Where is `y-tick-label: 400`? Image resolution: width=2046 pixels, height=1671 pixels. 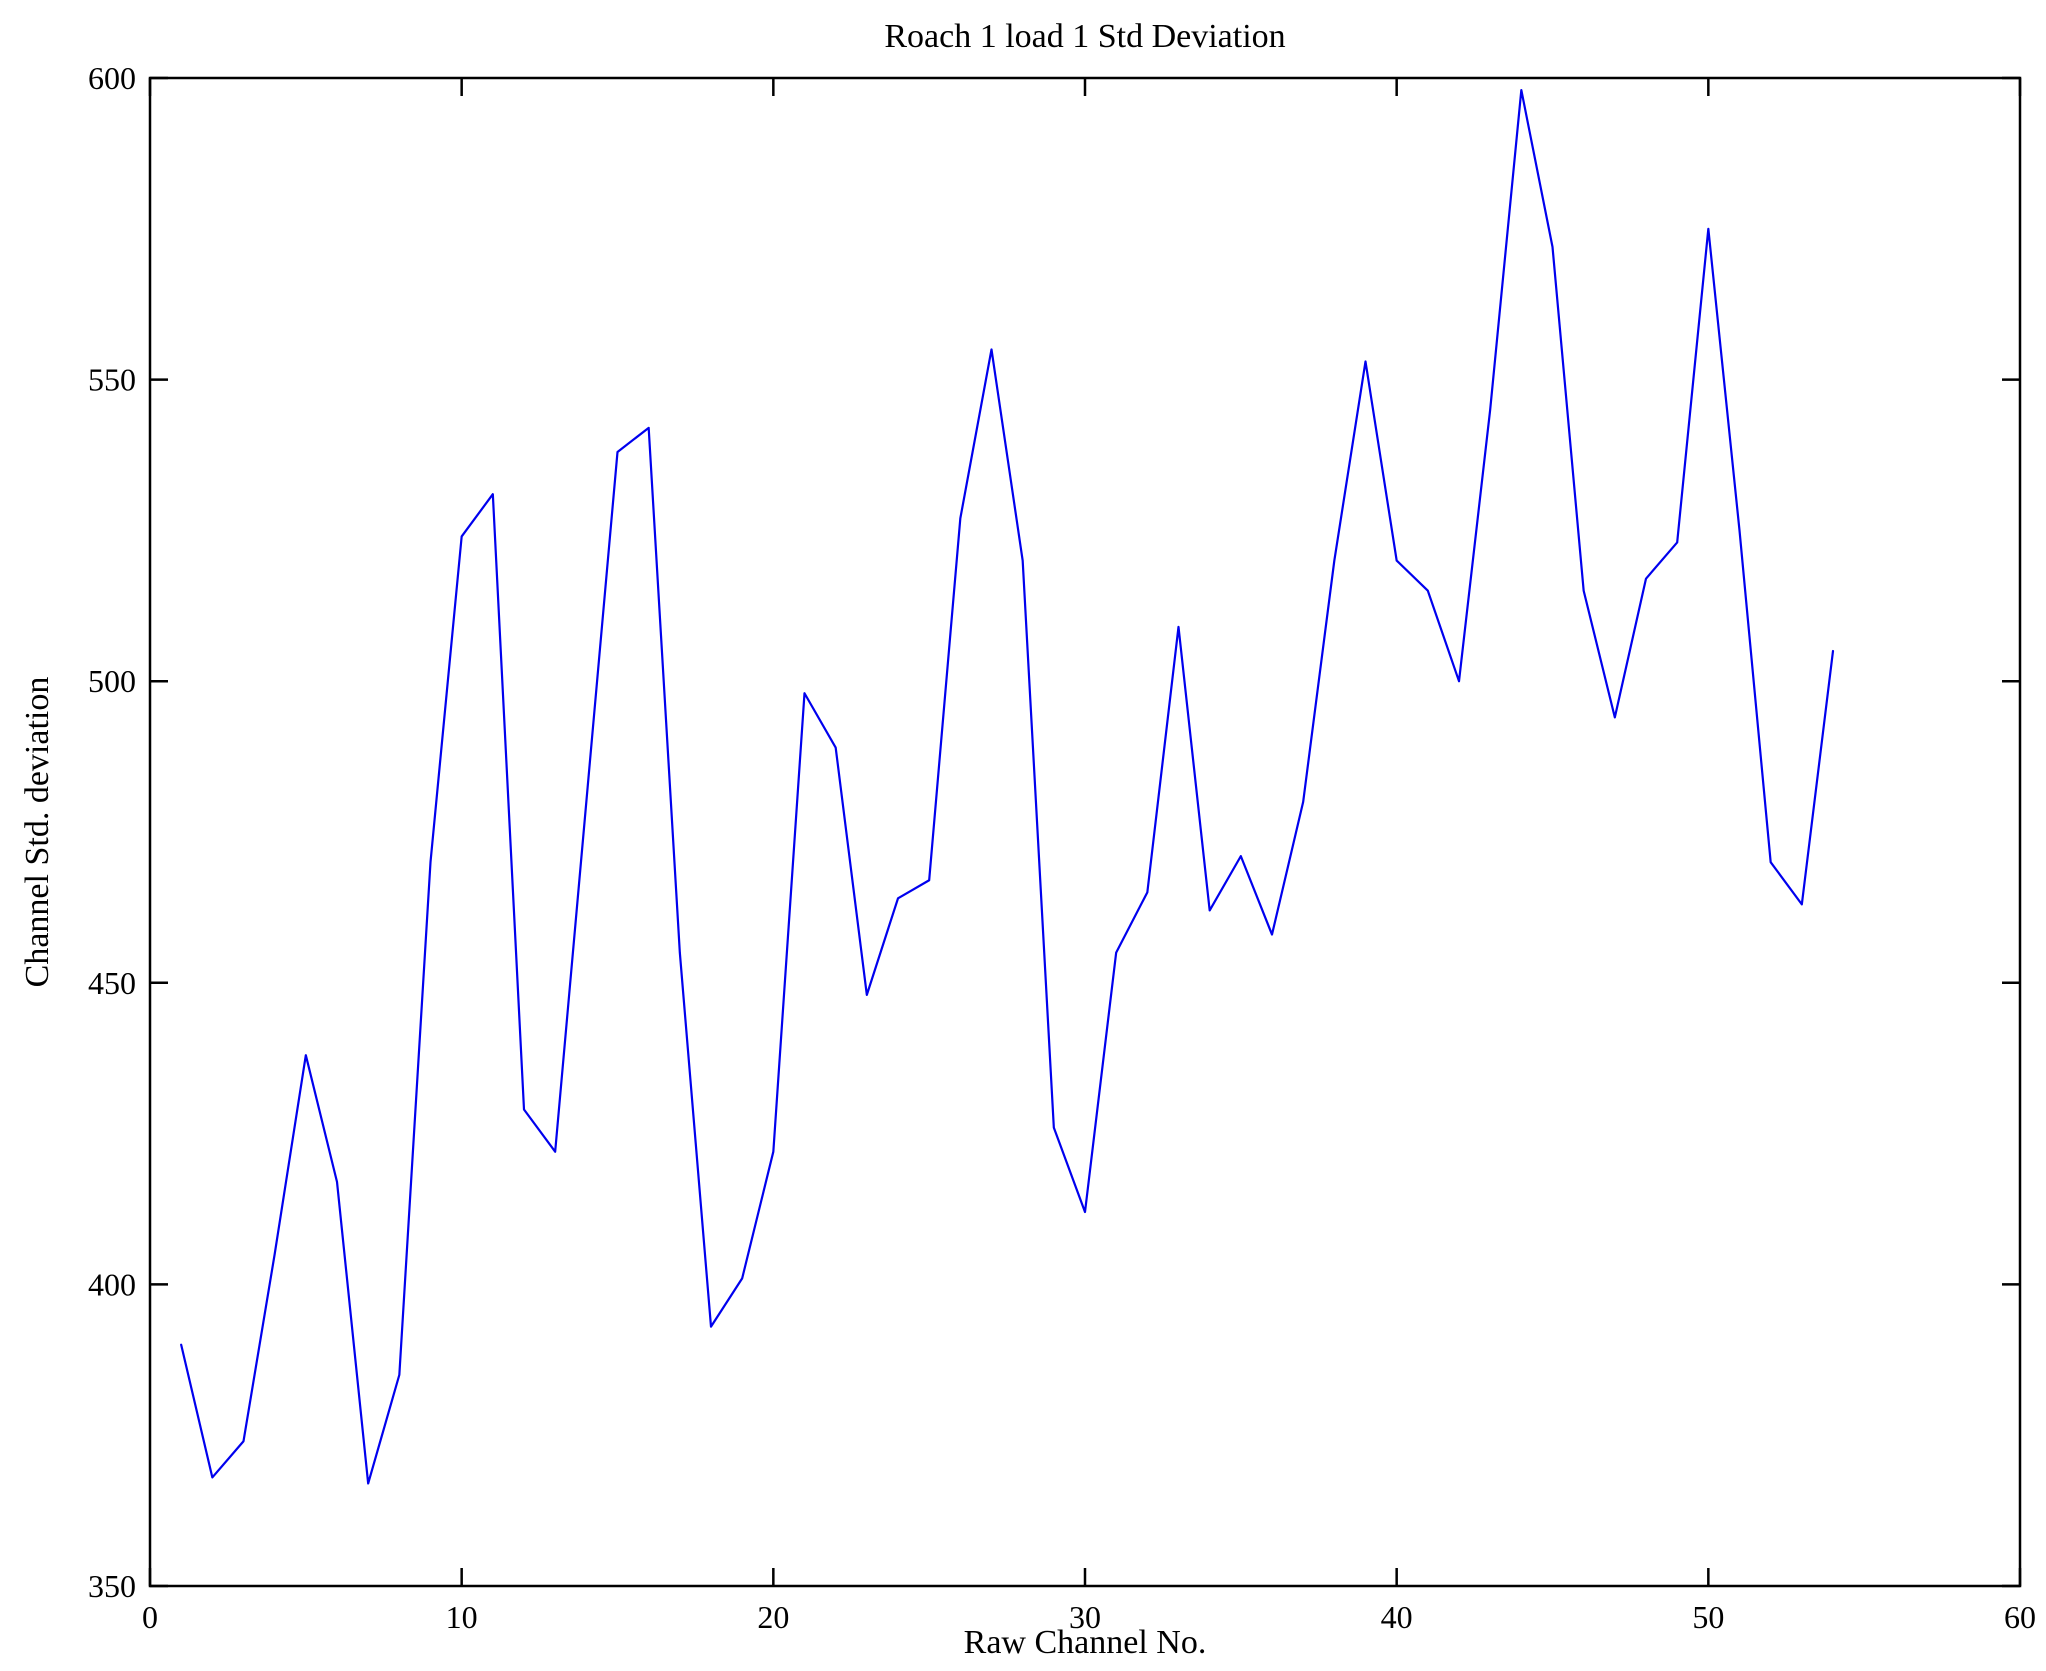 y-tick-label: 400 is located at coordinates (112, 1284).